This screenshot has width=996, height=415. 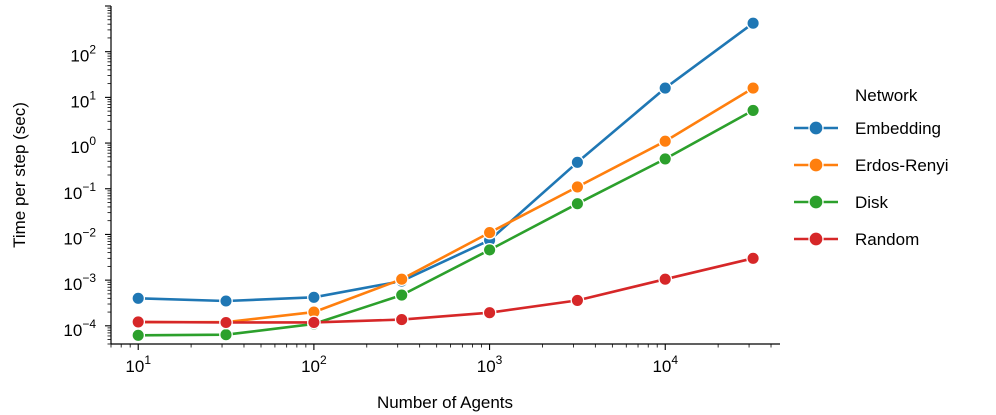 What do you see at coordinates (445, 402) in the screenshot?
I see `x-axis-label: Number of Agents` at bounding box center [445, 402].